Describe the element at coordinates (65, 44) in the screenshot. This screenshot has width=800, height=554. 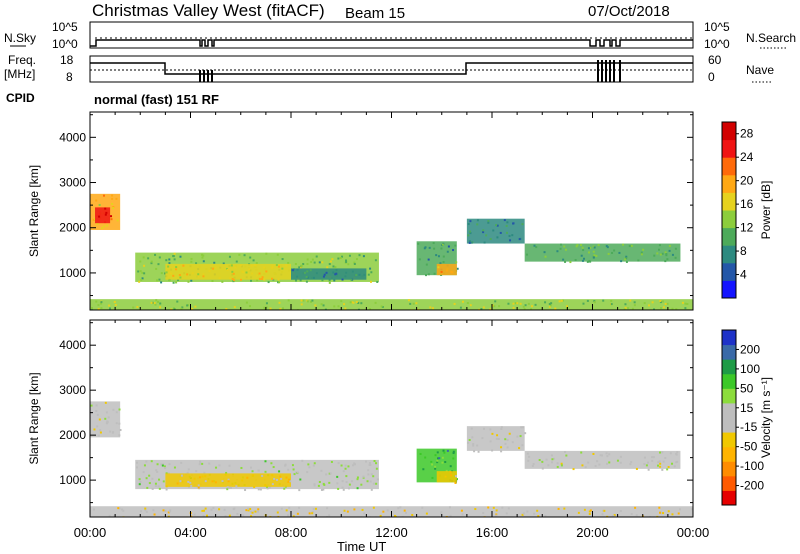
I see `nsky-tick-low: 10^0` at that location.